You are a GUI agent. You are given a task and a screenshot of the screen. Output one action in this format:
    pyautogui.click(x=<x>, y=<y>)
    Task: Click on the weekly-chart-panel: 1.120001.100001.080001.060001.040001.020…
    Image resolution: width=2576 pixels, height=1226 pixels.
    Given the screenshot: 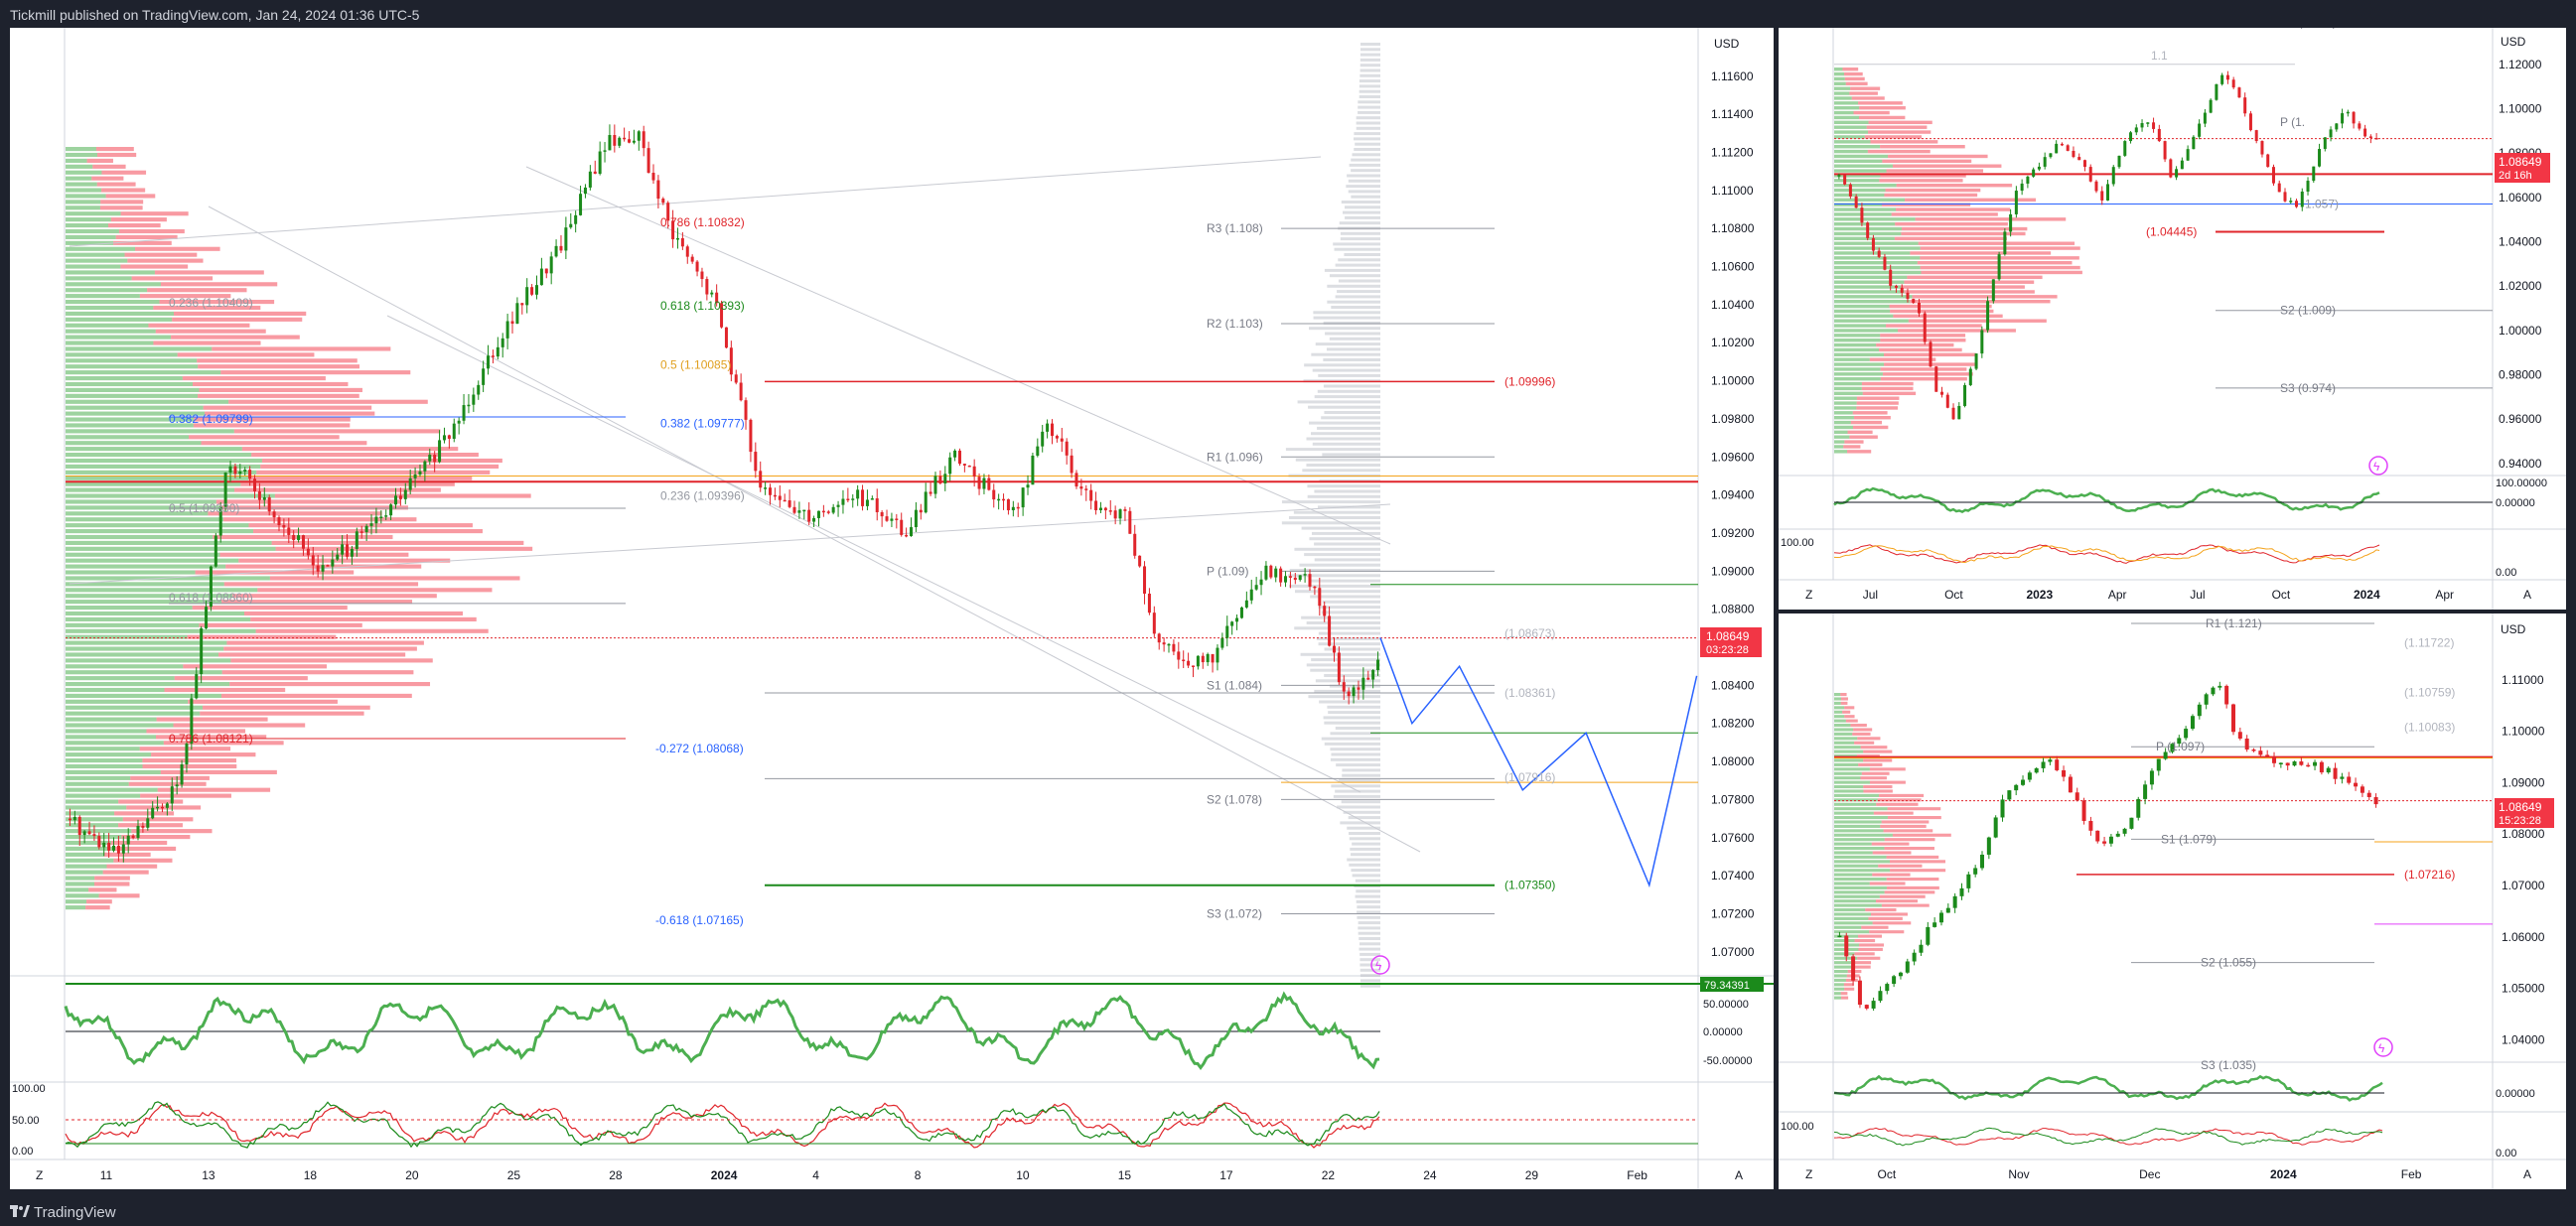 What is the action you would take?
    pyautogui.click(x=2173, y=312)
    